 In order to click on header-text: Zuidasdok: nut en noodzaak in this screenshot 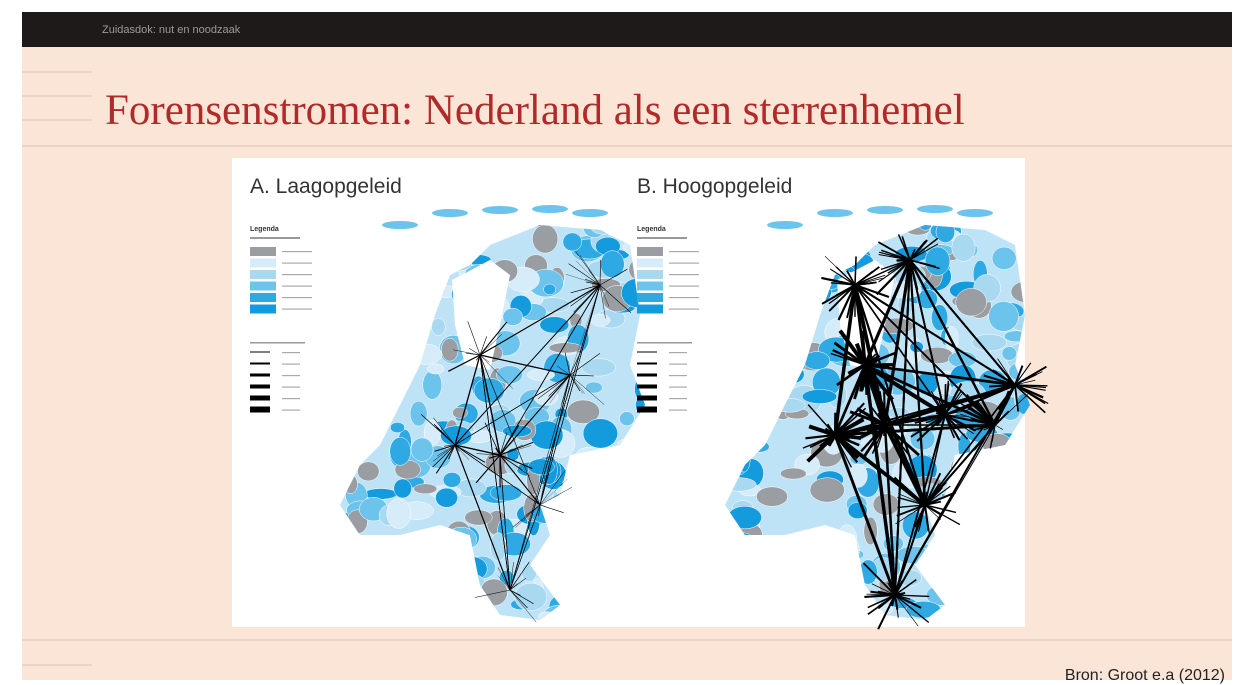, I will do `click(171, 30)`.